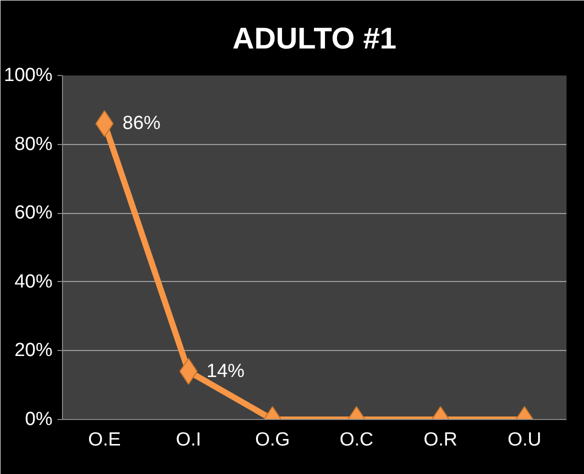 This screenshot has width=584, height=474. I want to click on chart-title: ADULTO #1, so click(314, 39).